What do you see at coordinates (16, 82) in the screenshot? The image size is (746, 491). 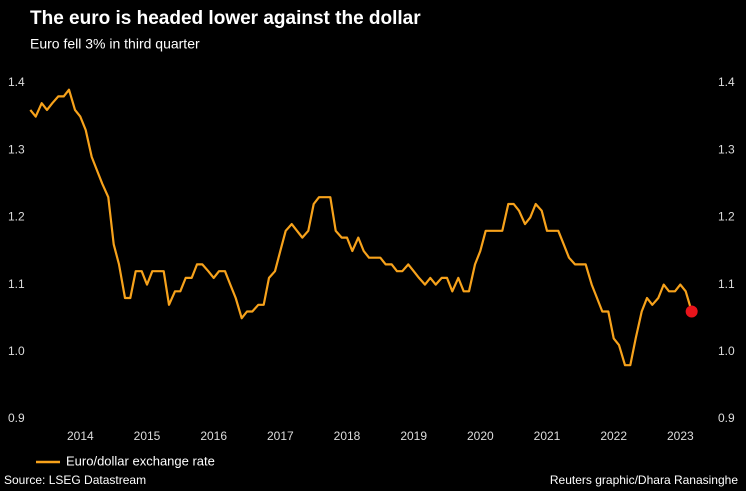 I see `y-tick-label: 1.4` at bounding box center [16, 82].